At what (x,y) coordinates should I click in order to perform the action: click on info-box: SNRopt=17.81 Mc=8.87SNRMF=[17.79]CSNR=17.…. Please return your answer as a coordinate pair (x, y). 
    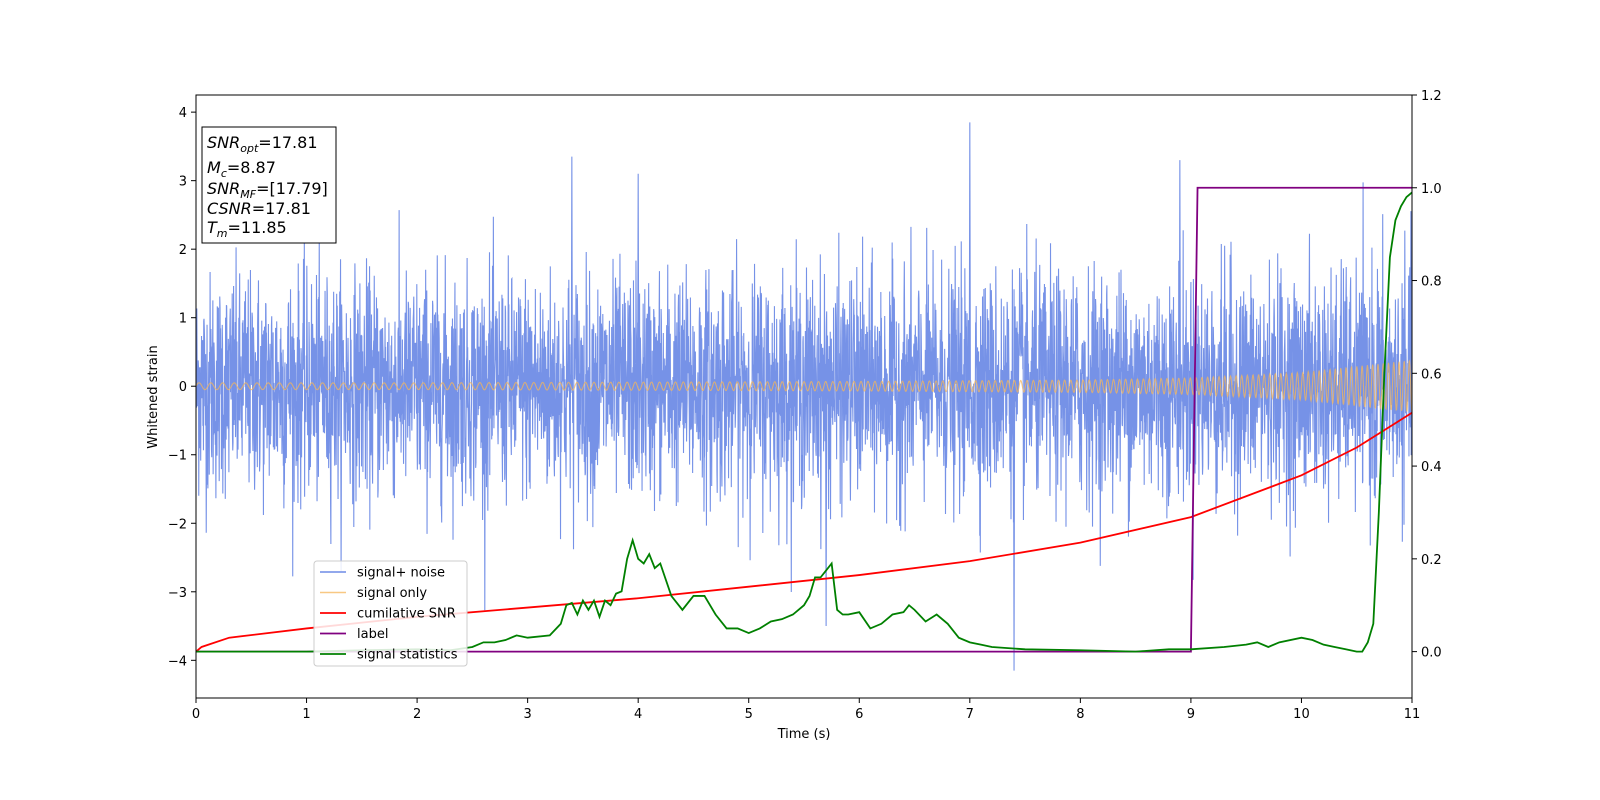
    Looking at the image, I should click on (269, 185).